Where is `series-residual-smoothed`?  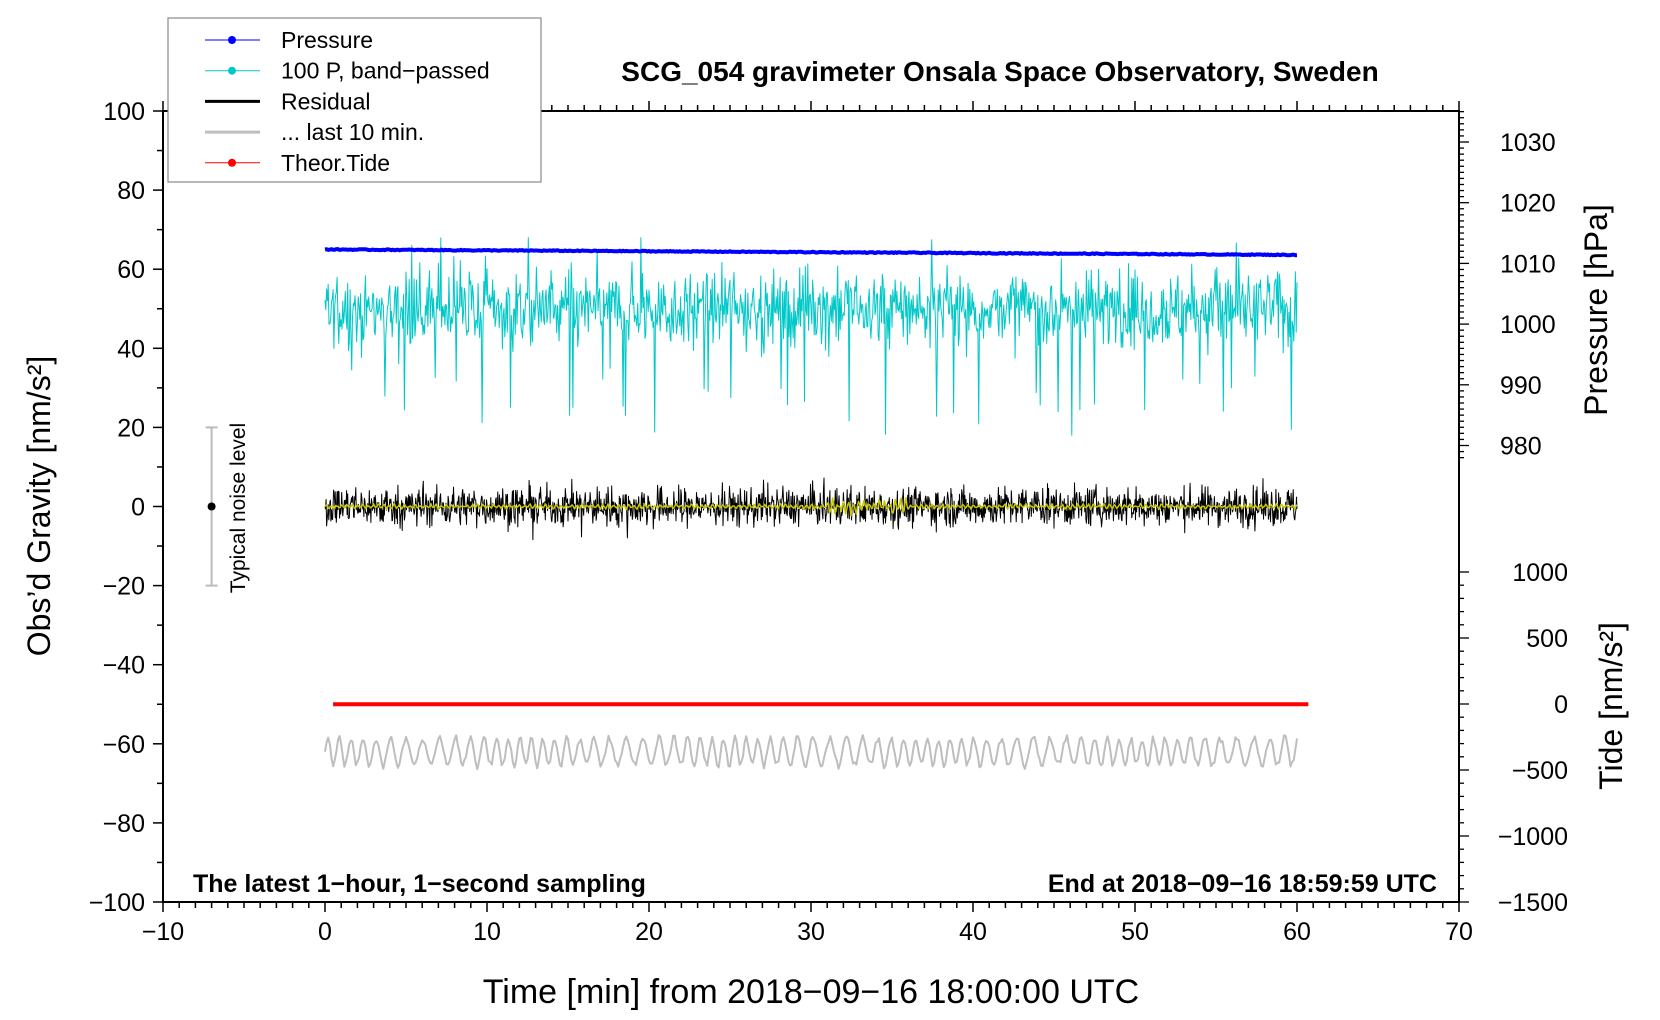 series-residual-smoothed is located at coordinates (811, 507).